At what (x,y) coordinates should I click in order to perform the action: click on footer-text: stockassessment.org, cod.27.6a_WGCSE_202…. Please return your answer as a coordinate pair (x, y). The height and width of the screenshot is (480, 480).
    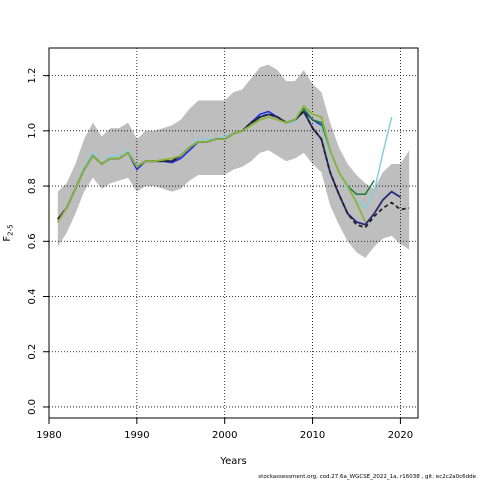
    Looking at the image, I should click on (367, 477).